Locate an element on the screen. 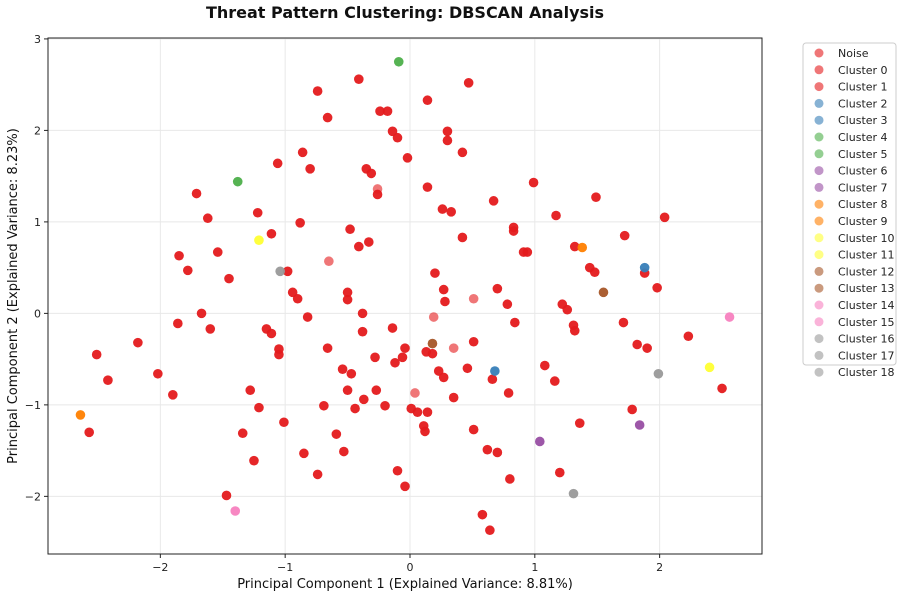 This screenshot has width=900, height=596. legend-label: Cluster 11 is located at coordinates (866, 255).